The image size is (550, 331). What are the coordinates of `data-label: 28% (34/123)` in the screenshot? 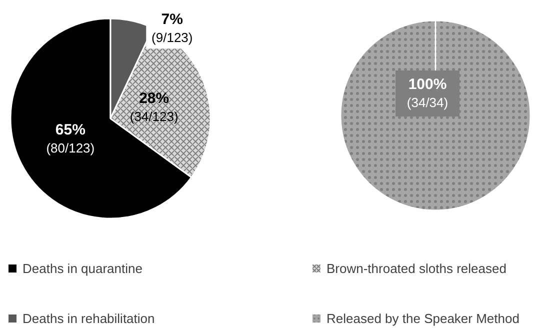 It's located at (154, 107).